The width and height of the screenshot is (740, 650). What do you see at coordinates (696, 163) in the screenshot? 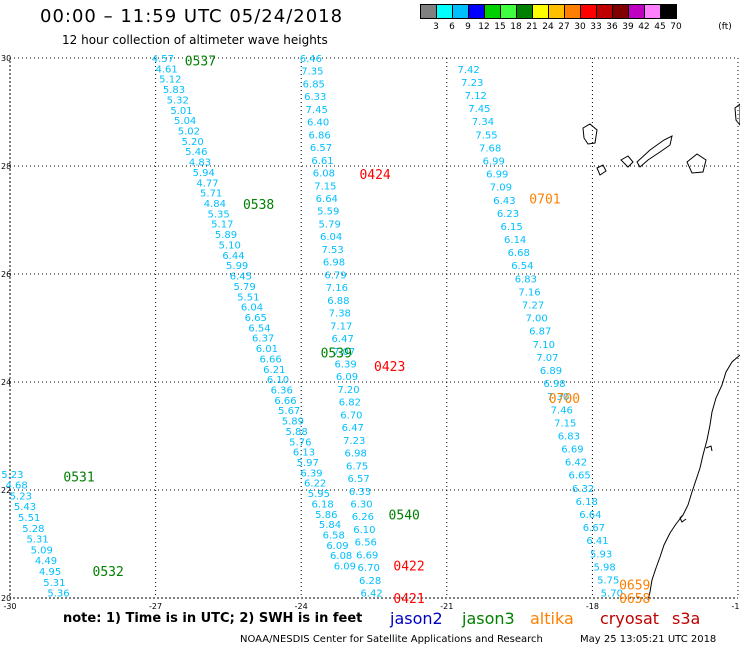
I see `island-gran-canaria` at bounding box center [696, 163].